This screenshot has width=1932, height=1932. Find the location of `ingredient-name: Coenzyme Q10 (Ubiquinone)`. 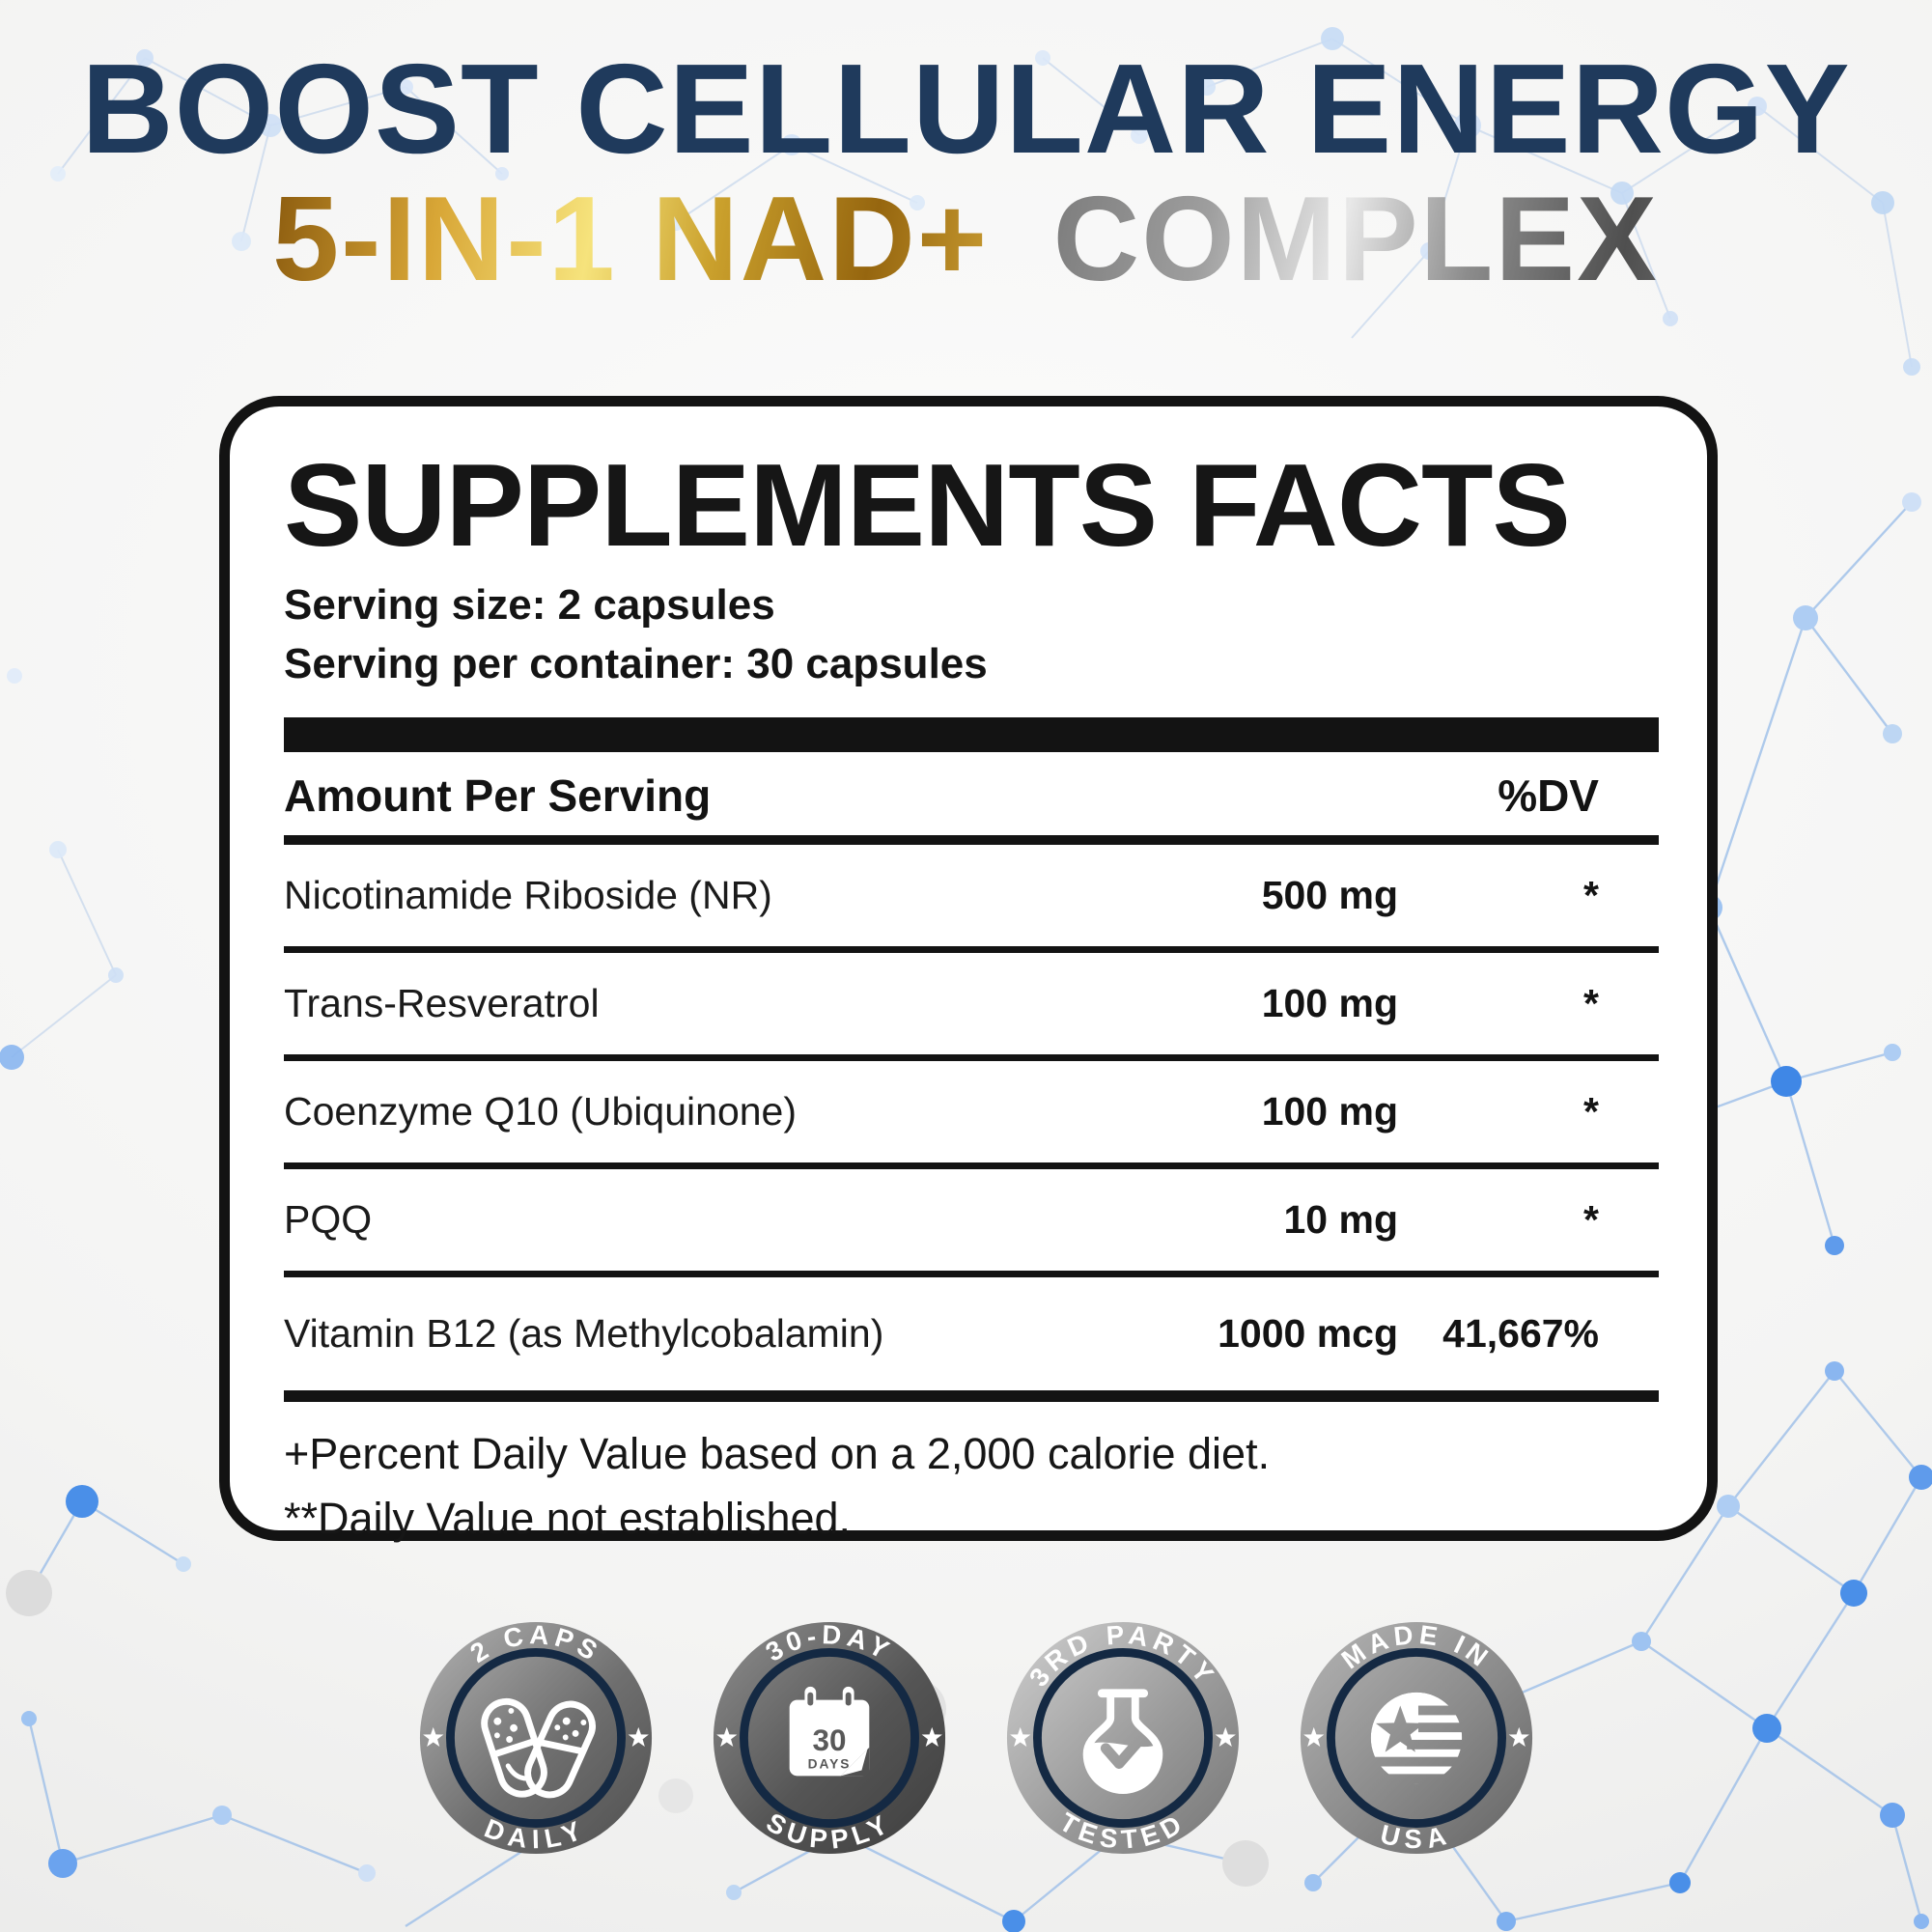

ingredient-name: Coenzyme Q10 (Ubiquinone) is located at coordinates (540, 1111).